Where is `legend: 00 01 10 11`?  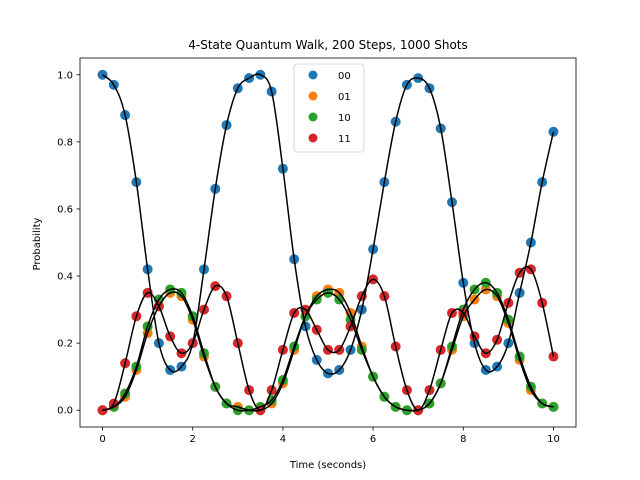 legend: 00 01 10 11 is located at coordinates (329, 108).